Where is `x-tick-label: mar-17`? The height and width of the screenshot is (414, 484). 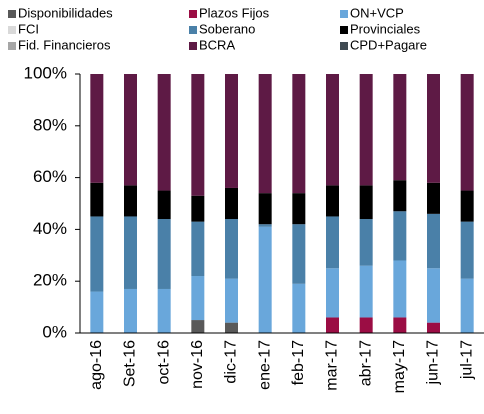
x-tick-label: mar-17 is located at coordinates (332, 365).